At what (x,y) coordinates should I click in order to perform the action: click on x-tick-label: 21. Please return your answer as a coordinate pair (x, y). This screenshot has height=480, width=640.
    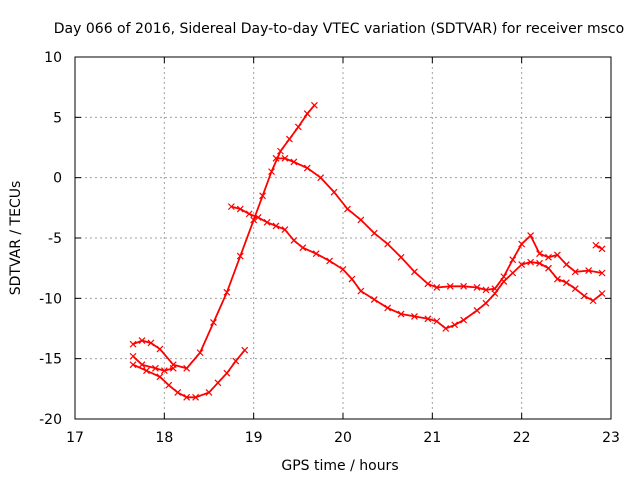
    Looking at the image, I should click on (432, 438).